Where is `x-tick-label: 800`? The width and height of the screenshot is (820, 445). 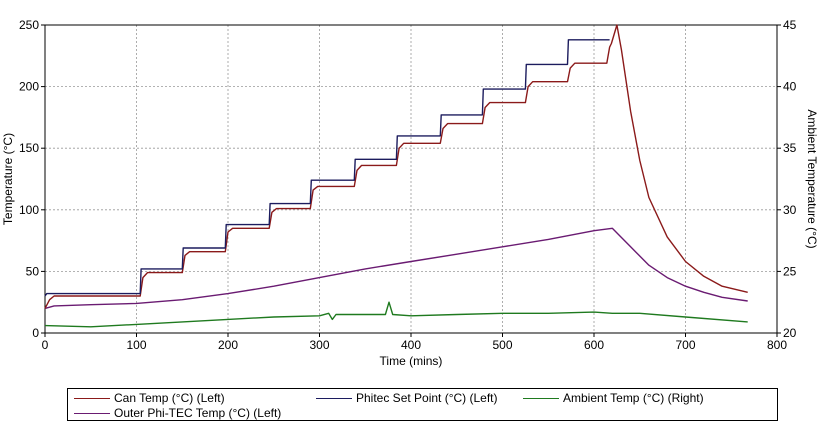
x-tick-label: 800 is located at coordinates (777, 345).